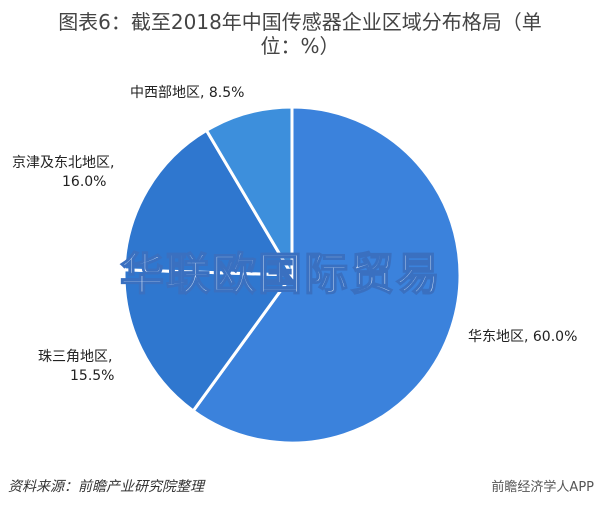 This screenshot has width=600, height=511. Describe the element at coordinates (63, 163) in the screenshot. I see `label-jingjin-name: 京津及东北地区,` at that location.